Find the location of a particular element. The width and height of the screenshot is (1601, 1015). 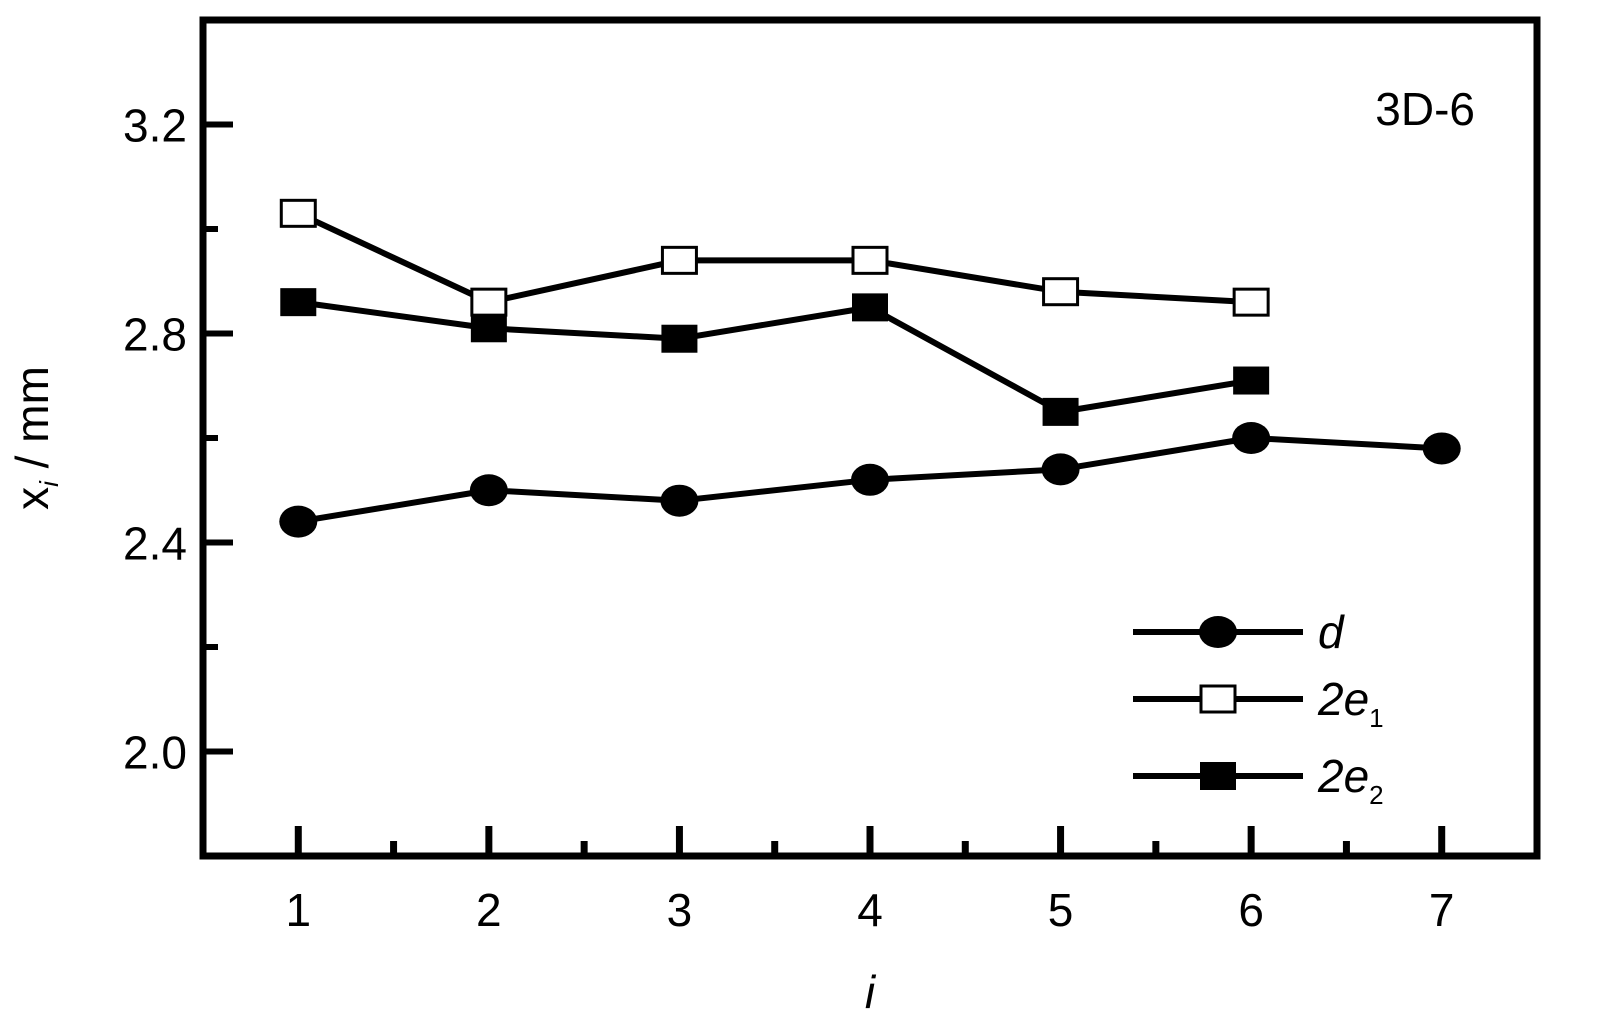

legend-label-subscript: 1 is located at coordinates (1376, 718).